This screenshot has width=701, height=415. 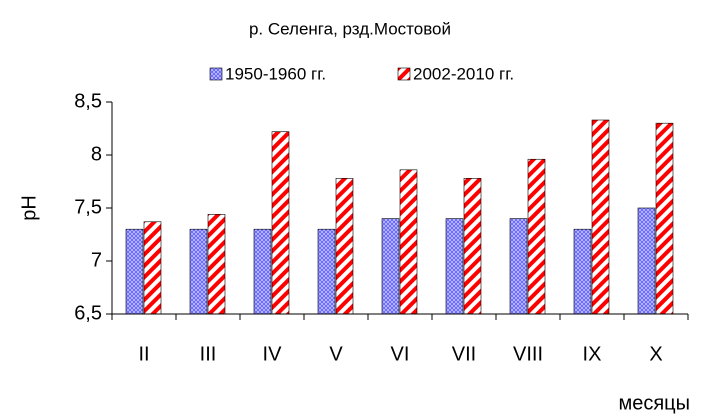 What do you see at coordinates (88, 313) in the screenshot?
I see `y-tick-label: 6,5` at bounding box center [88, 313].